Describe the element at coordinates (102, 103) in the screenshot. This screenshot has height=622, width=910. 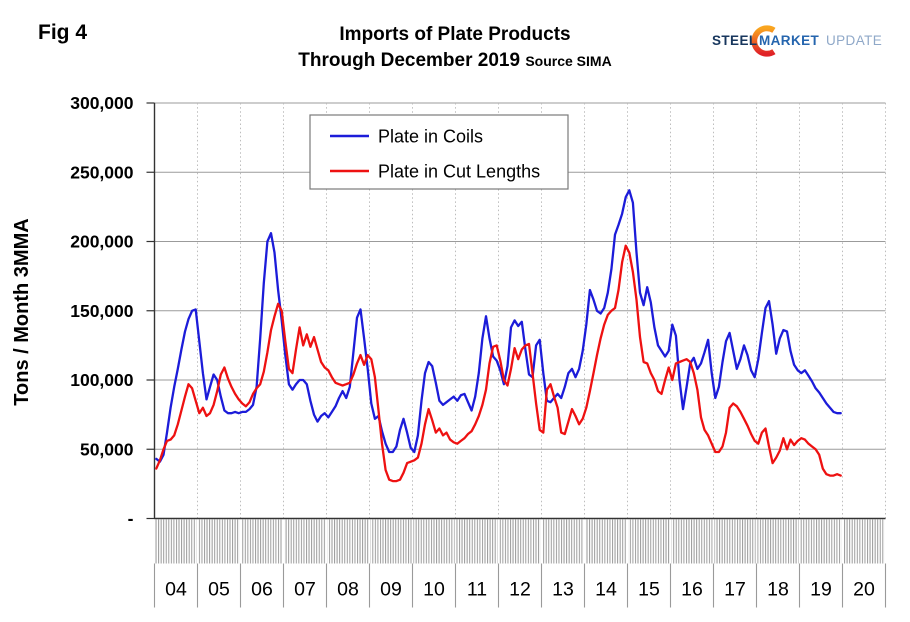
I see `y-tick-label: 300,000` at that location.